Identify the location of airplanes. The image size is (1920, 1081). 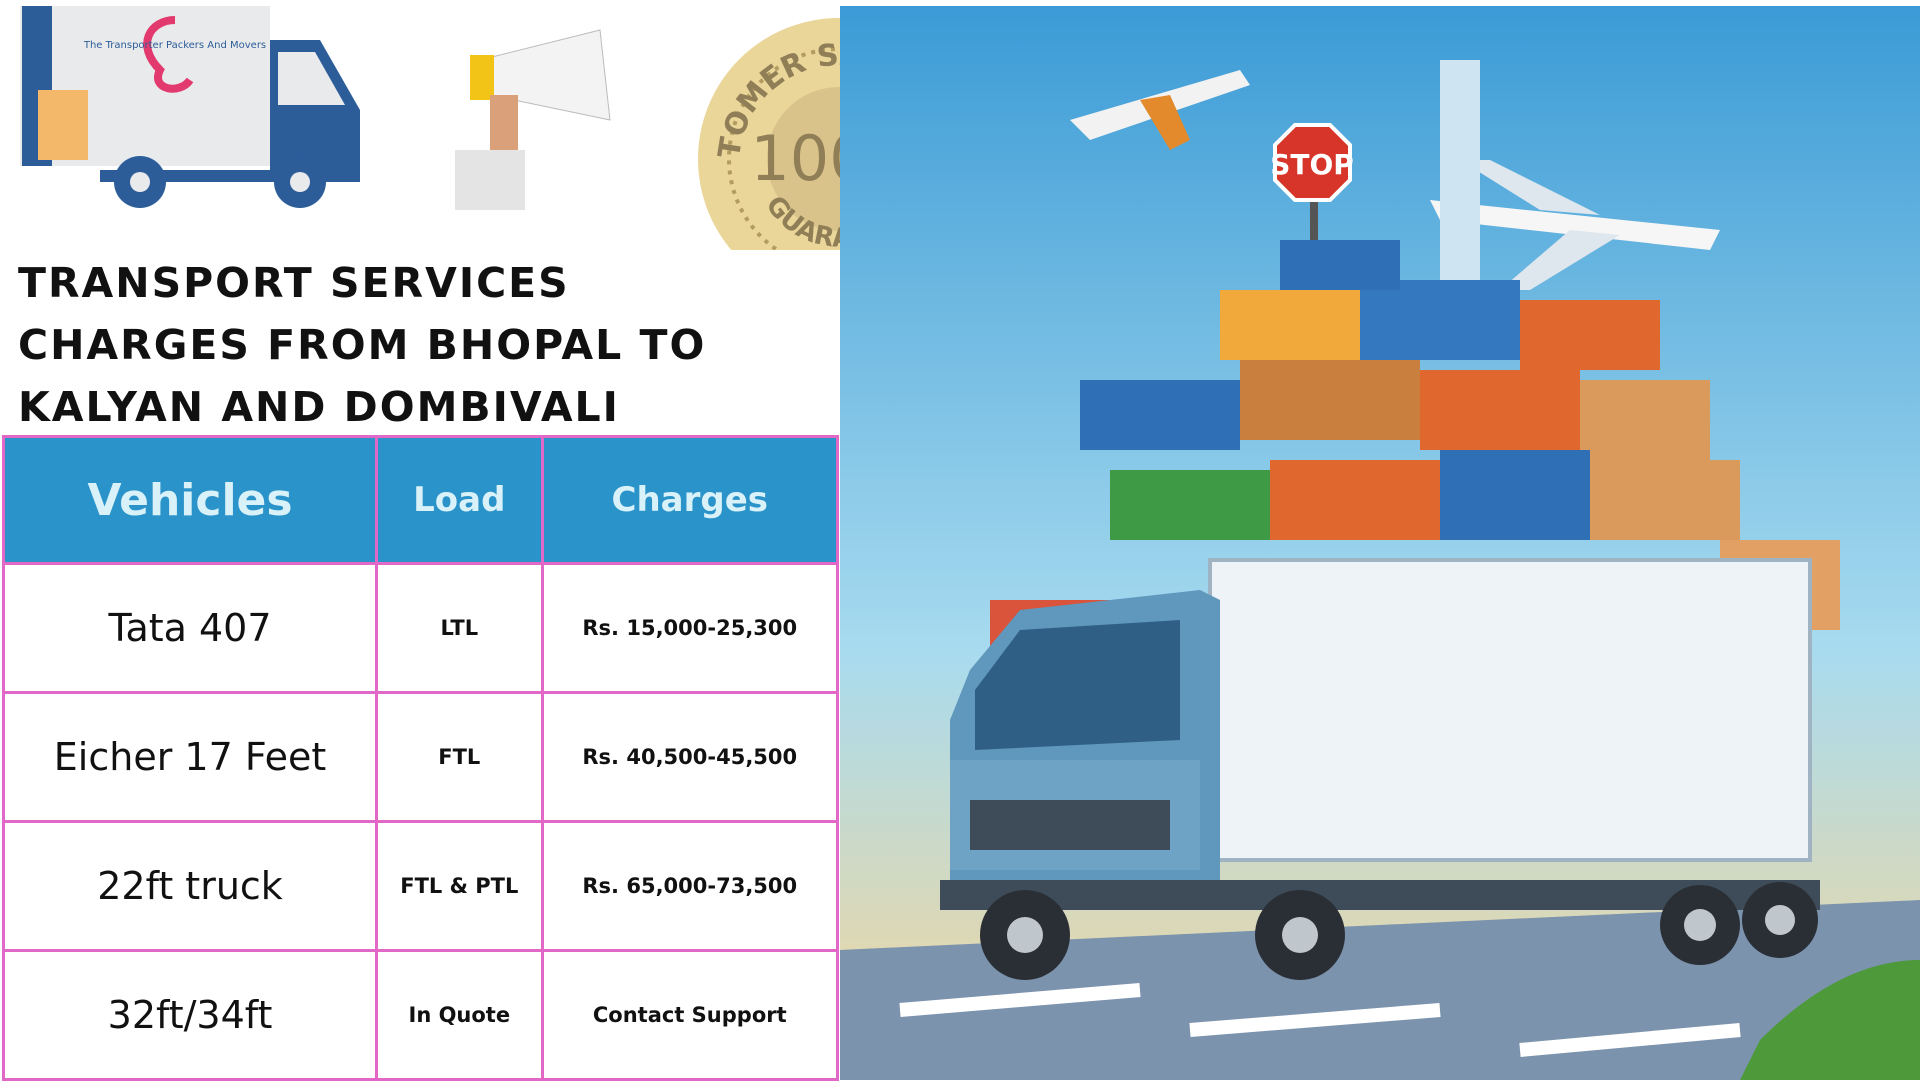
(1395, 180).